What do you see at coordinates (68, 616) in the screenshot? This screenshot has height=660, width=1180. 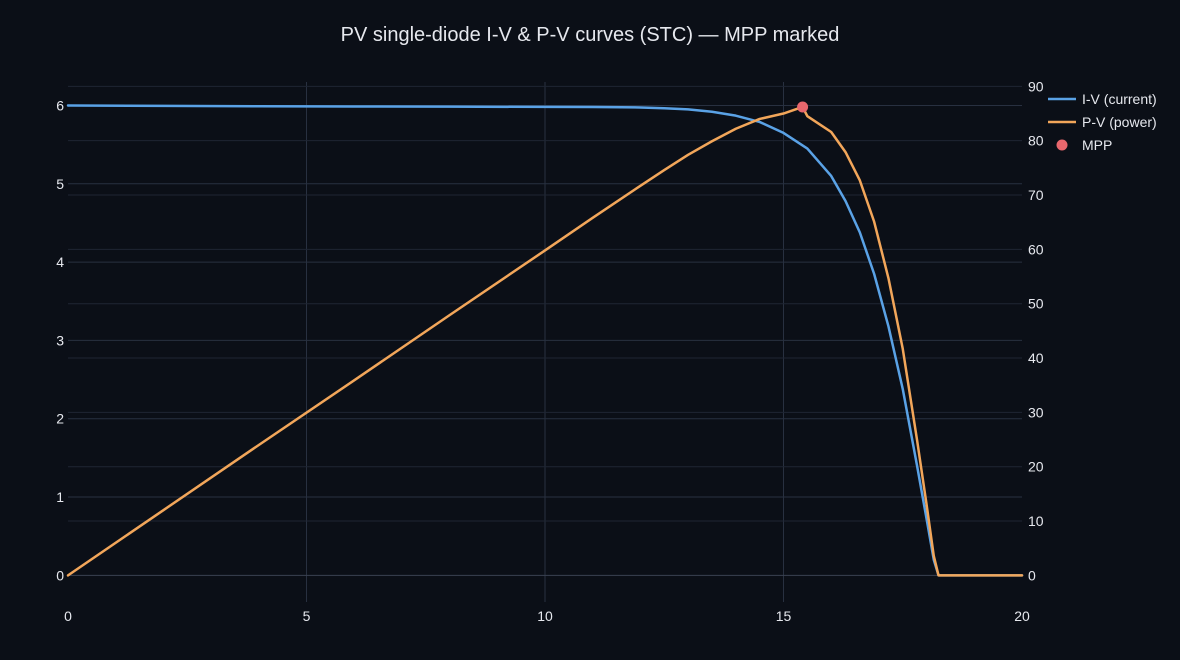 I see `x-tick-label: 0` at bounding box center [68, 616].